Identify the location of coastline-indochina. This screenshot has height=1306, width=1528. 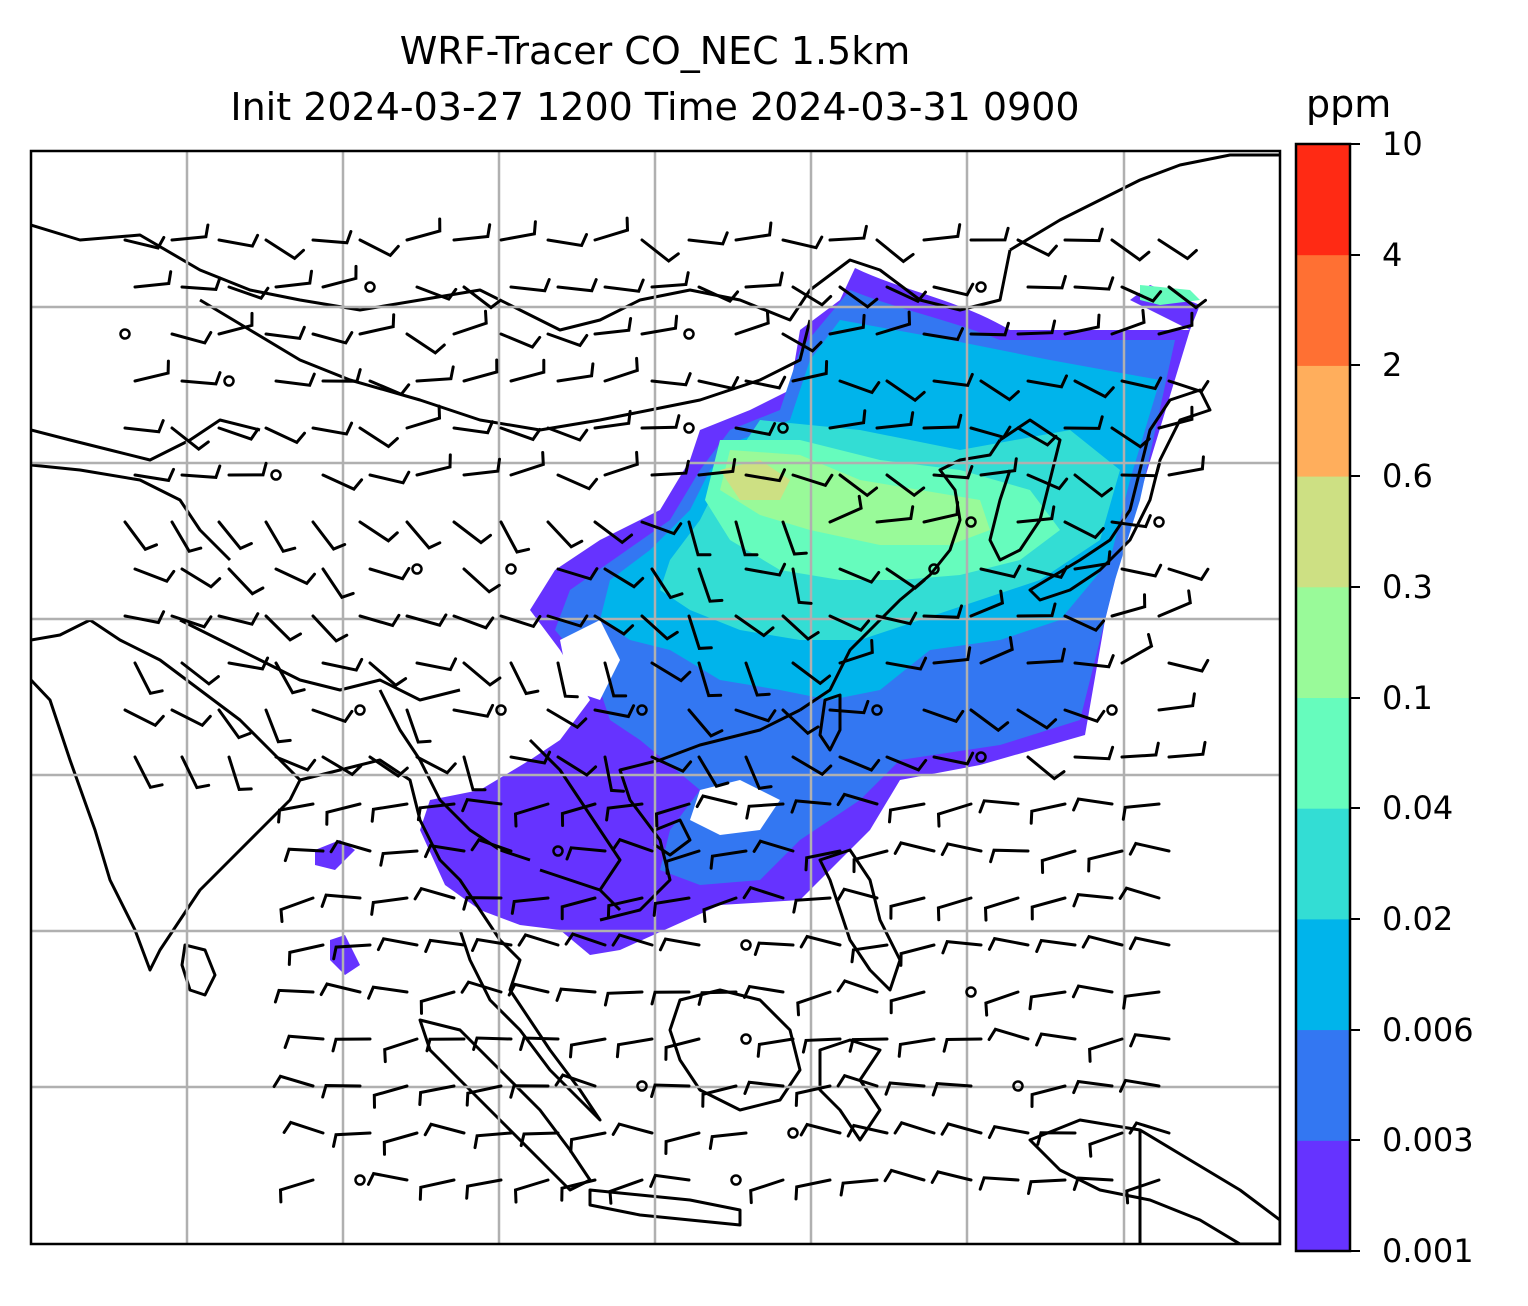
(450, 940).